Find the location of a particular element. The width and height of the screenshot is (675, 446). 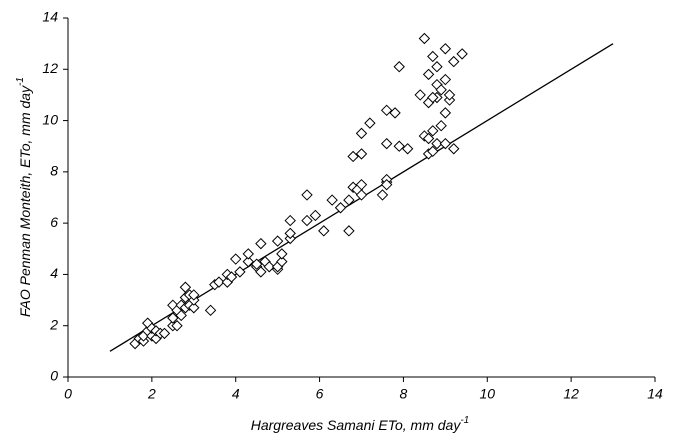

x-label-text: Hargreaves Samani ETo, mm day is located at coordinates (356, 425).